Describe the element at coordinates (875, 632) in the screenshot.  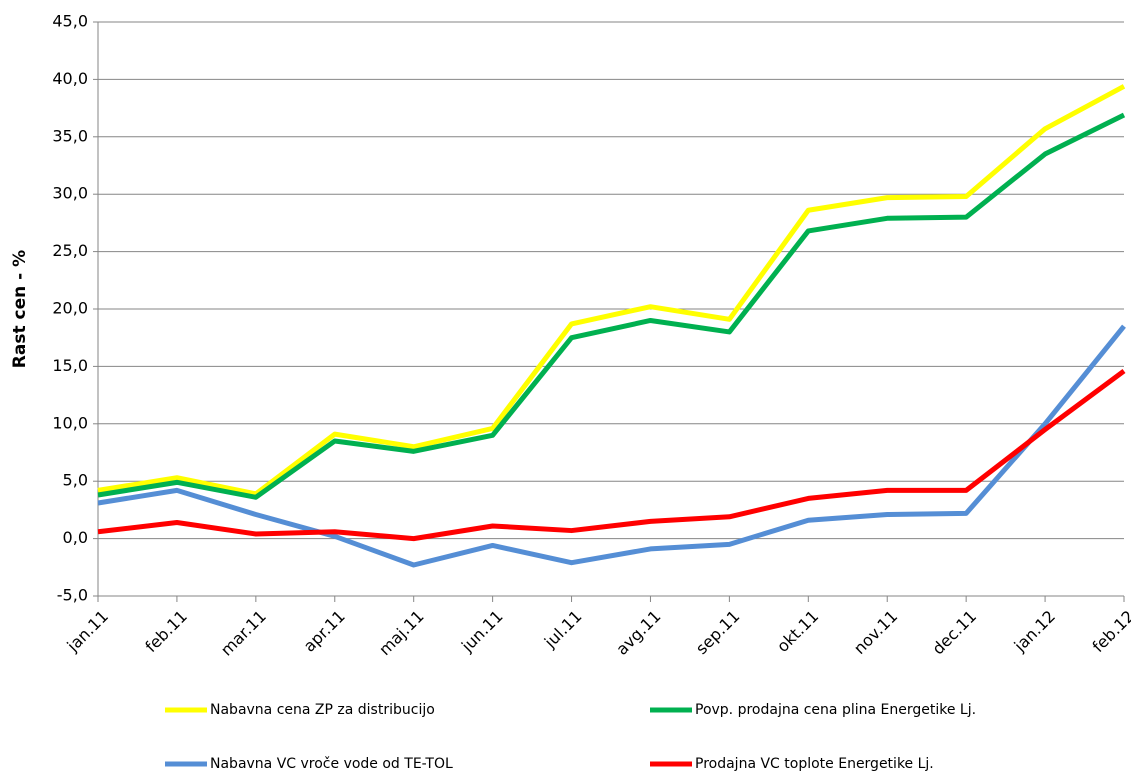
I see `x-tick-label: nov.11` at that location.